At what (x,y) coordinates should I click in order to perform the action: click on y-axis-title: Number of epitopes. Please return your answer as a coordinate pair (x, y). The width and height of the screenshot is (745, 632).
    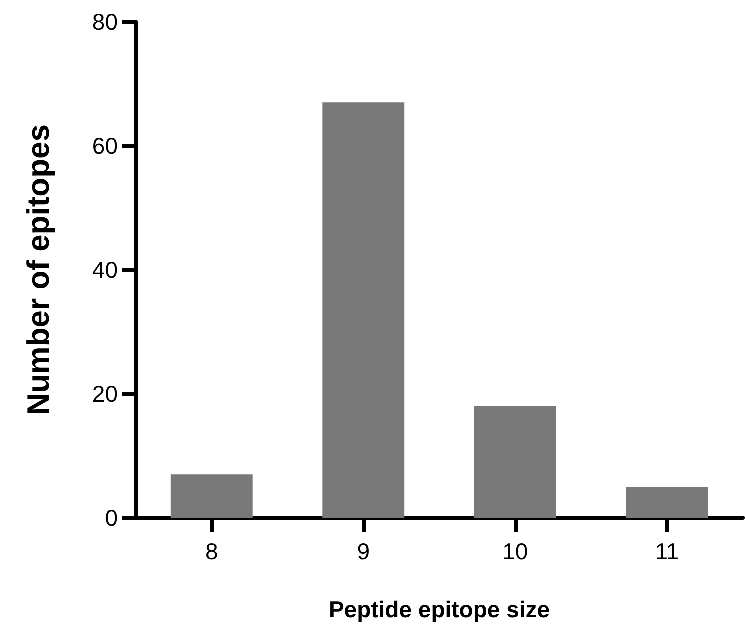
    Looking at the image, I should click on (38, 270).